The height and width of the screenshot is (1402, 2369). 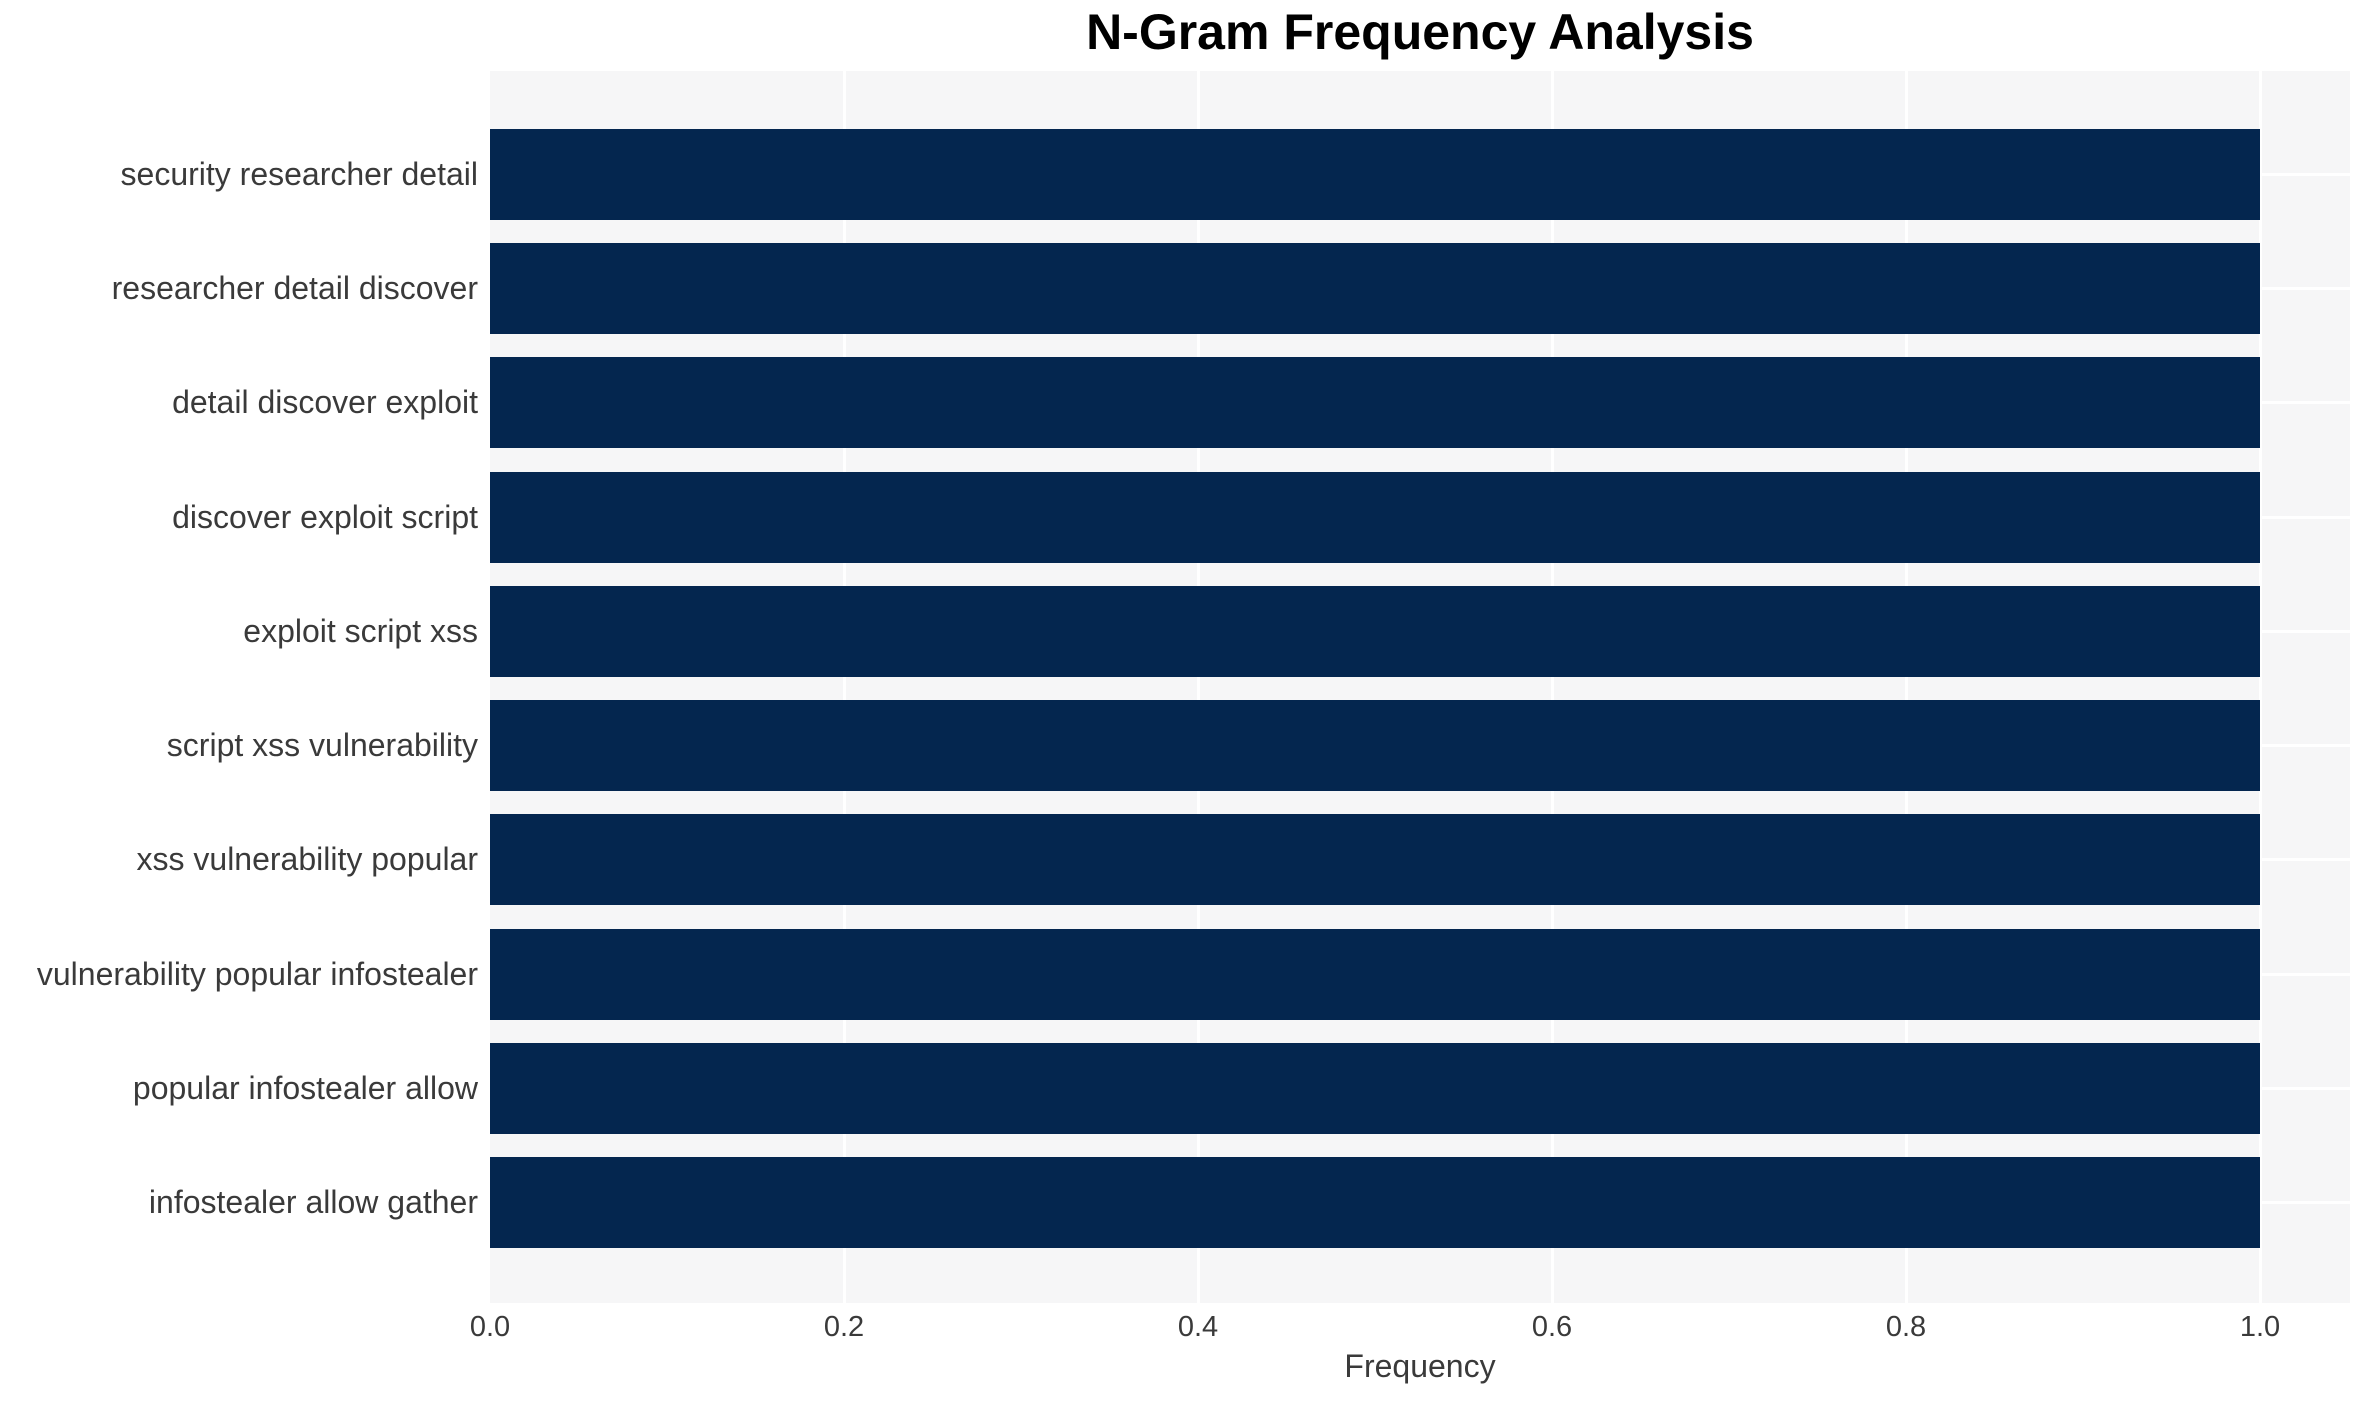 I want to click on y-axis-label: detail discover exploit, so click(x=325, y=402).